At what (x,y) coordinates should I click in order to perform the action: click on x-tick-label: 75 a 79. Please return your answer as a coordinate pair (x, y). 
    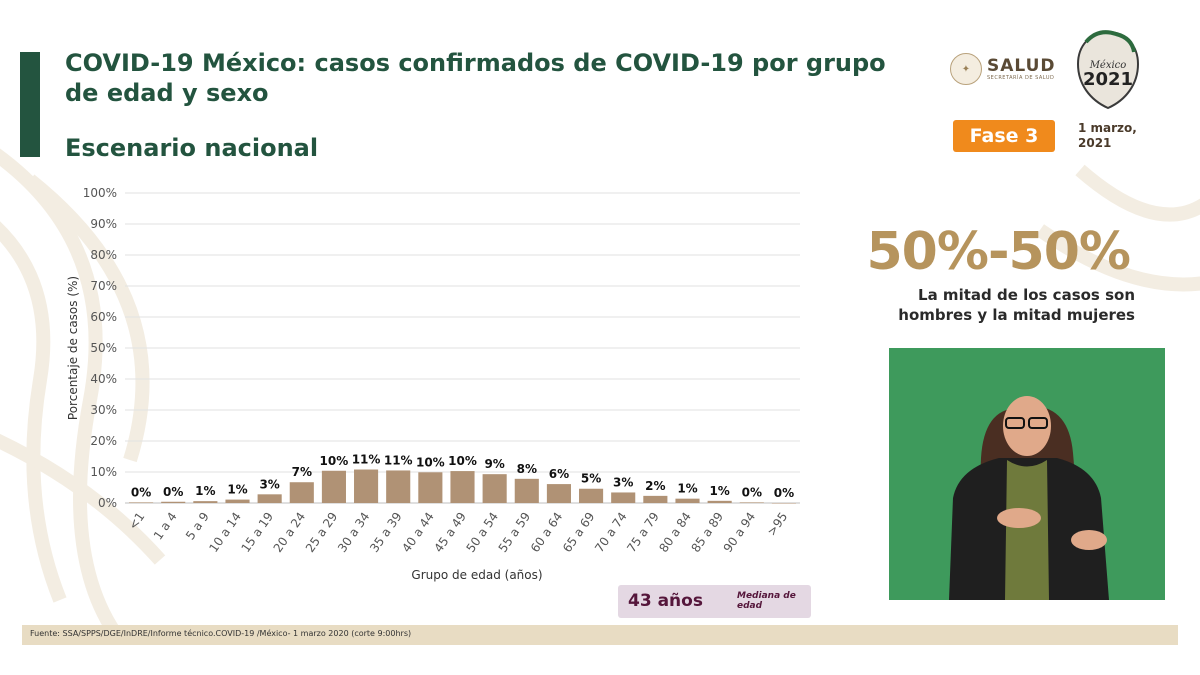
    Looking at the image, I should click on (643, 532).